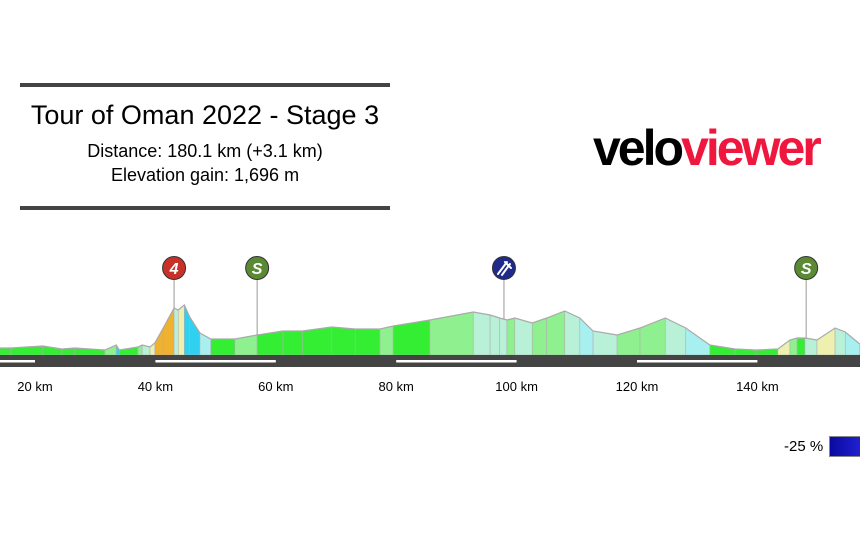  What do you see at coordinates (844, 446) in the screenshot?
I see `gradient-legend-swatch` at bounding box center [844, 446].